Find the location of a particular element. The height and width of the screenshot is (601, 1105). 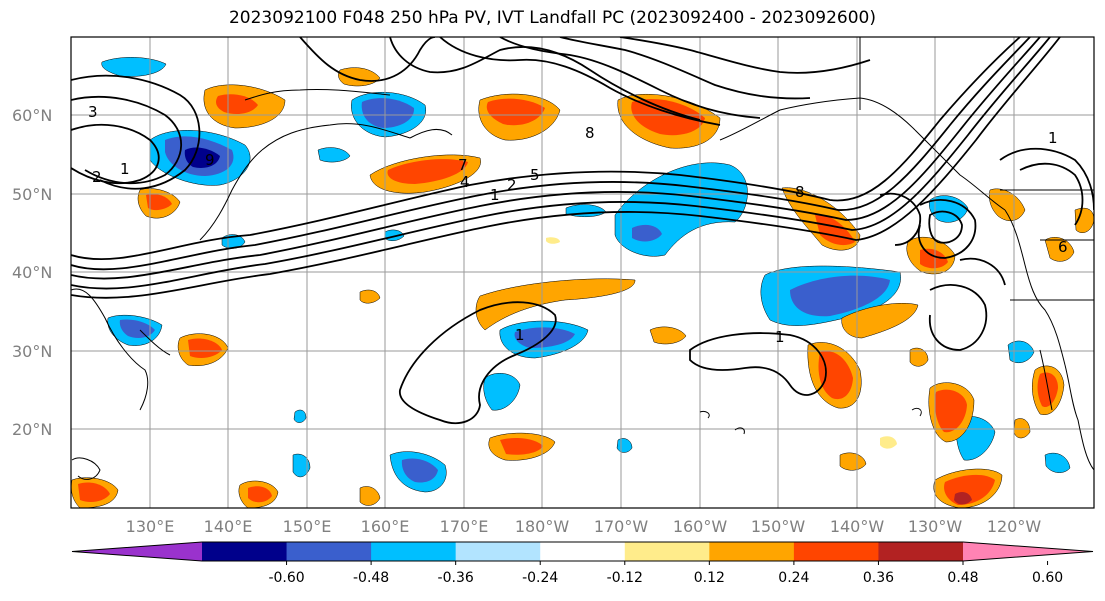

lon-label: 150°W is located at coordinates (778, 526).